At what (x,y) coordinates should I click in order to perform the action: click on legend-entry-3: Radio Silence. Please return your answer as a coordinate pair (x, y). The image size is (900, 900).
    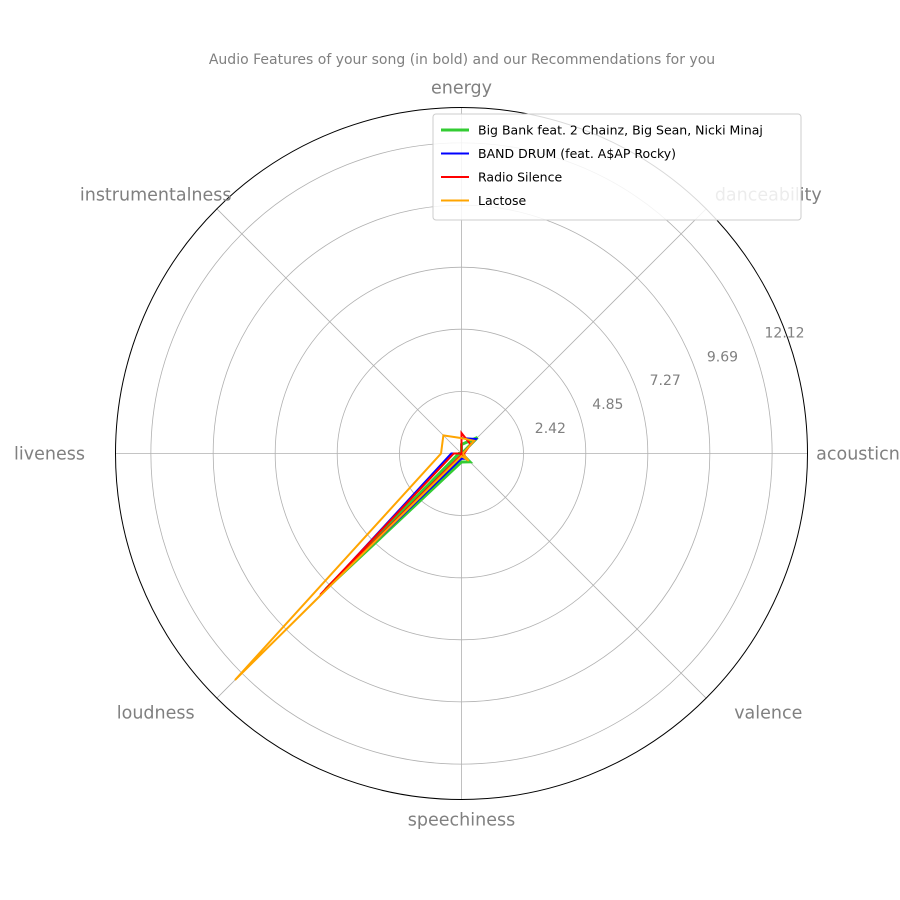
    Looking at the image, I should click on (520, 177).